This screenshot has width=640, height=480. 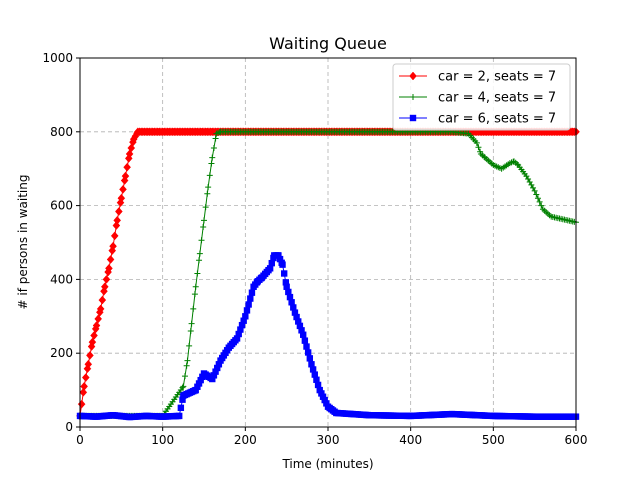 I want to click on x-tick-label: 500, so click(x=493, y=440).